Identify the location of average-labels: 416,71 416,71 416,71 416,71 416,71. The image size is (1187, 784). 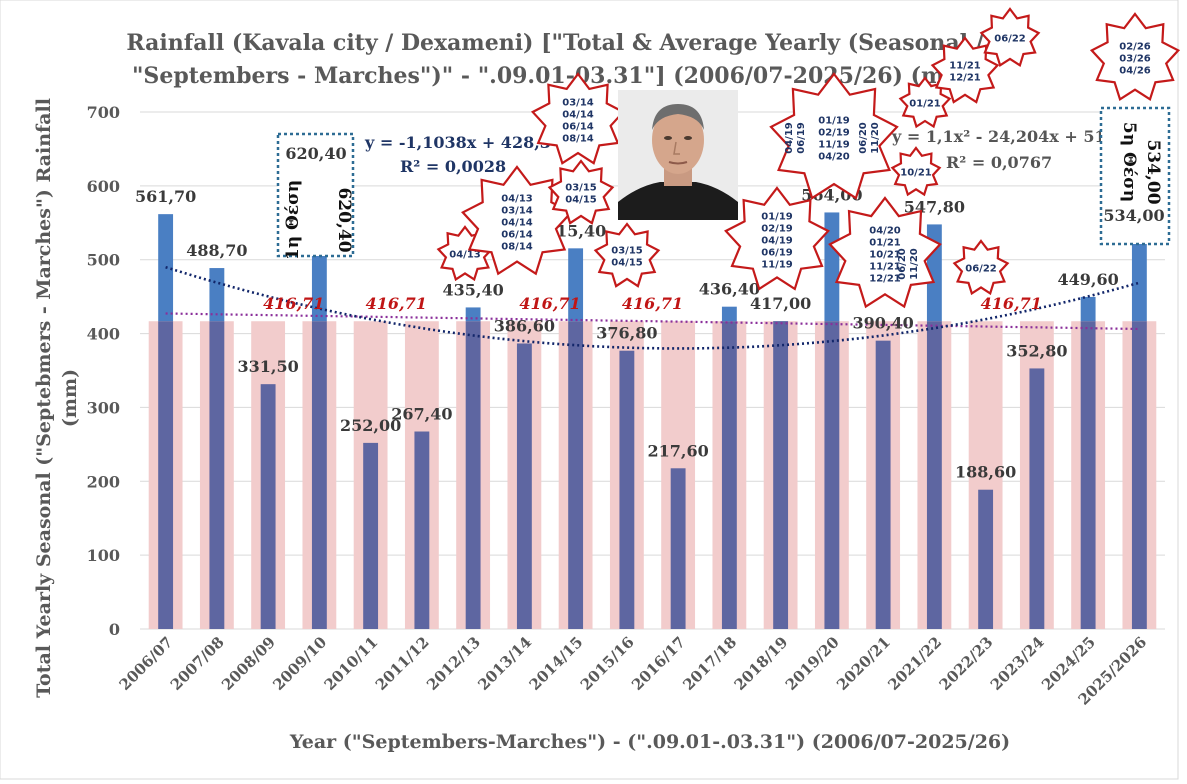
(652, 303).